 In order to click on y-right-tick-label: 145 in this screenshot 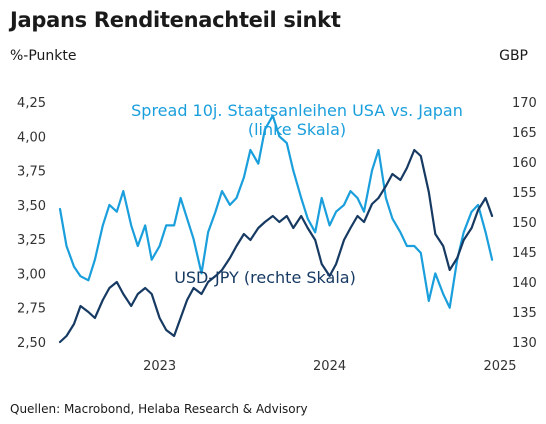, I will do `click(524, 253)`.